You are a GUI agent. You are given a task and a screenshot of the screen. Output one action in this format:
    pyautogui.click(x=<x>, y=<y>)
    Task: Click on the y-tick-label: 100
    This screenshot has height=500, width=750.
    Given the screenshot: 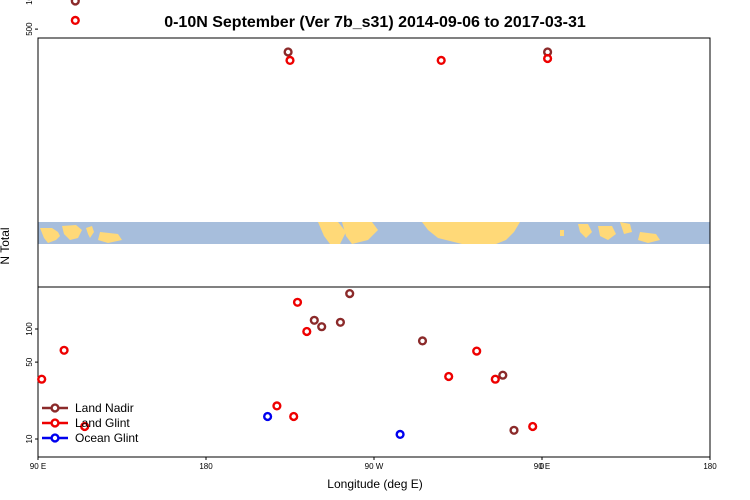 What is the action you would take?
    pyautogui.click(x=29, y=329)
    